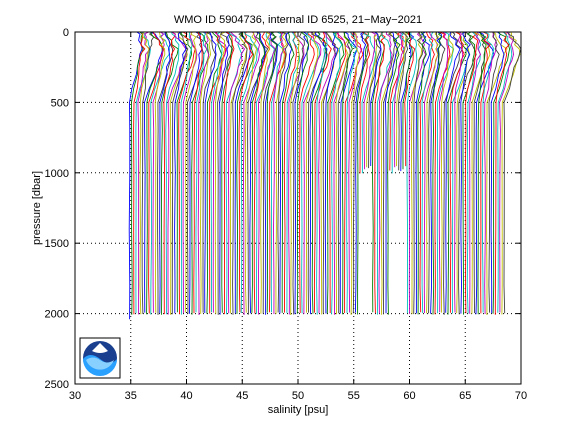 Image resolution: width=576 pixels, height=432 pixels. What do you see at coordinates (298, 410) in the screenshot?
I see `x-axis-label: salinity [psu]` at bounding box center [298, 410].